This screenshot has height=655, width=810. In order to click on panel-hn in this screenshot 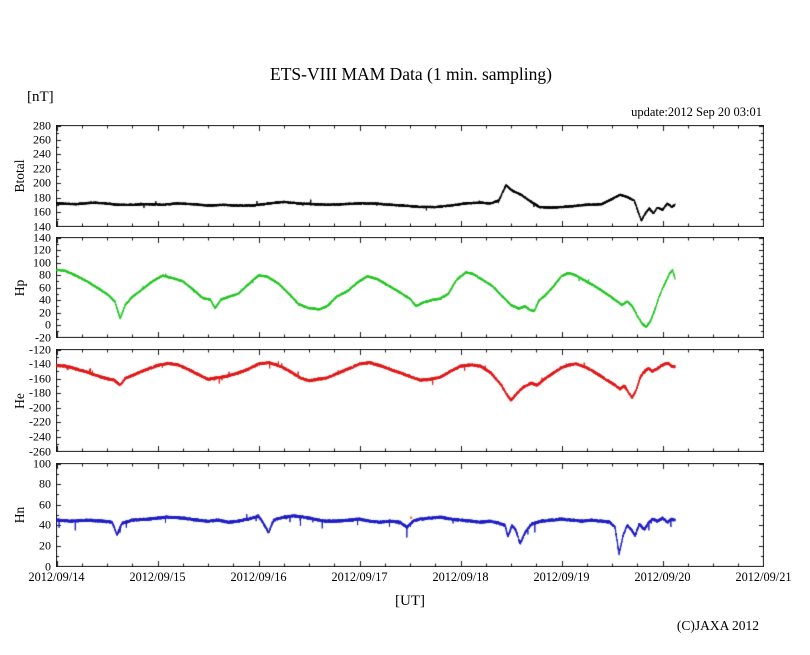, I will do `click(410, 515)`.